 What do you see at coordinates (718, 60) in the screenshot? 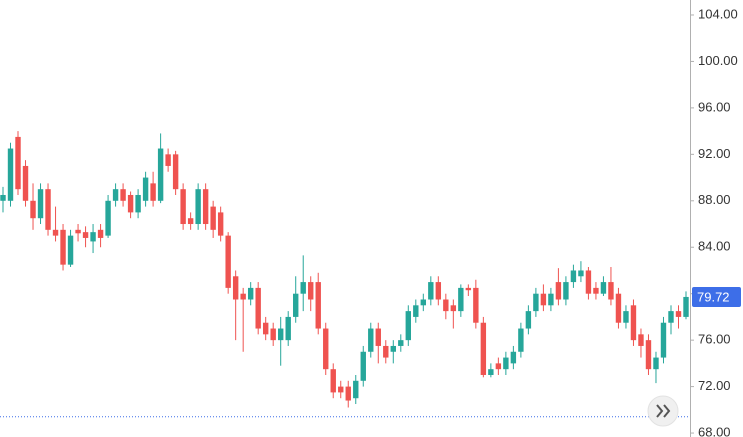
I see `y-tick-label: 100.00` at bounding box center [718, 60].